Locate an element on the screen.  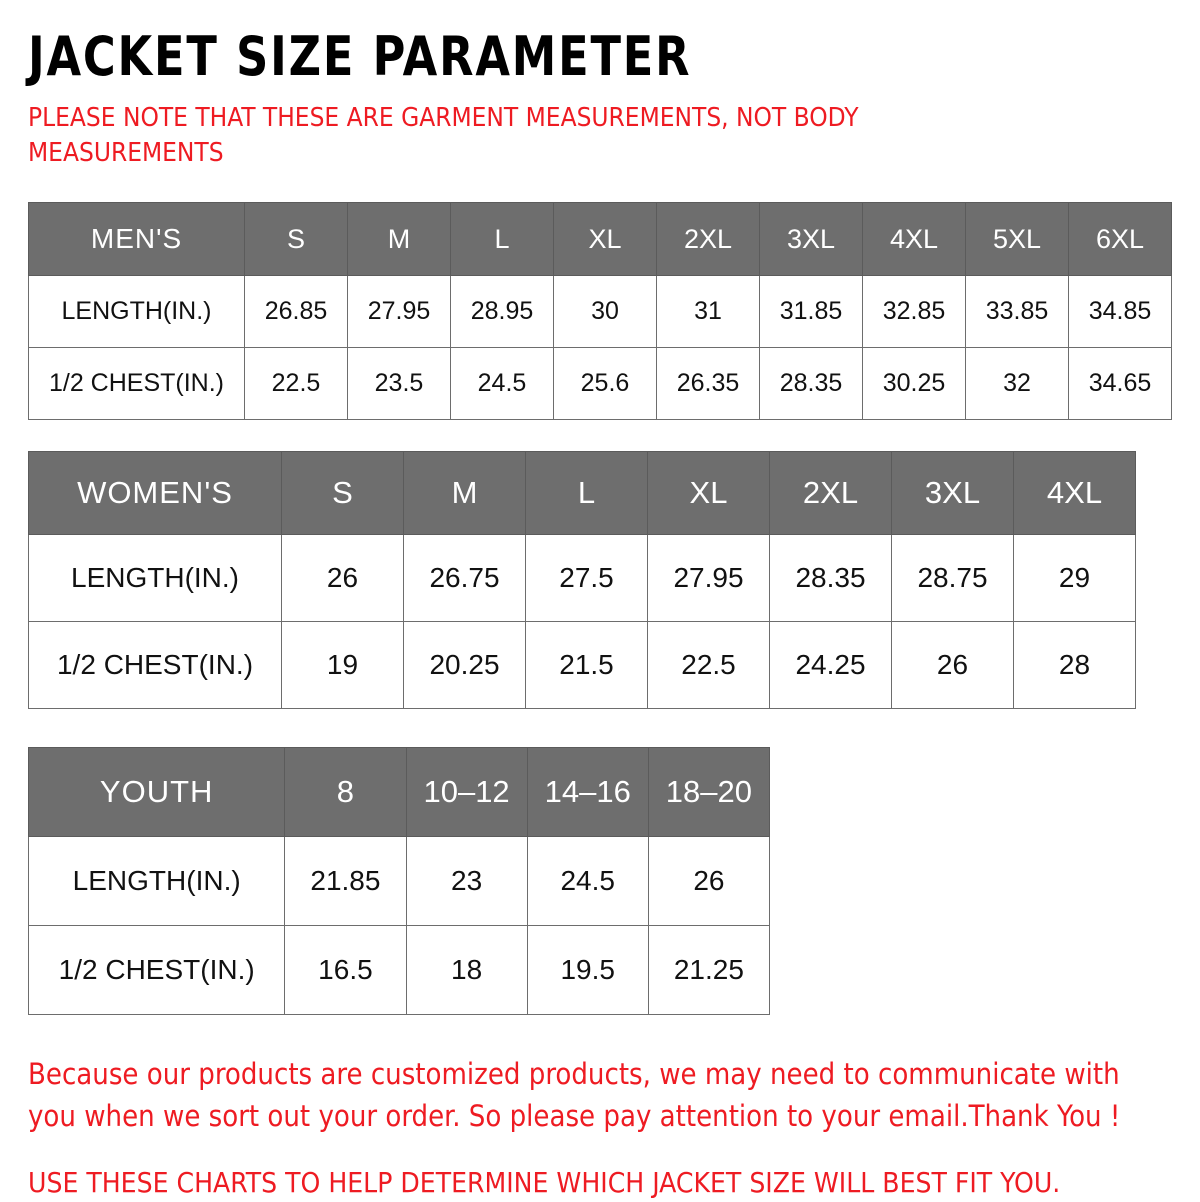
measurement-cell: 28.95 is located at coordinates (502, 312).